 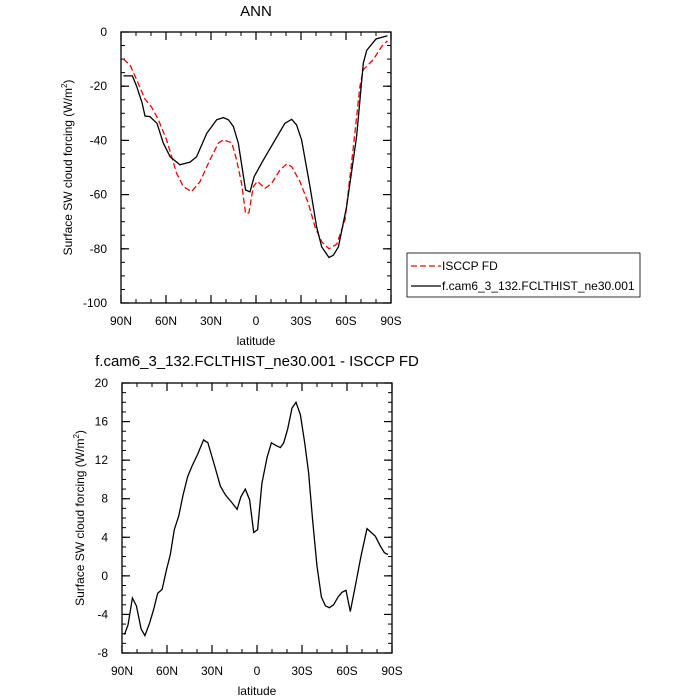 I want to click on y-tick-label: -80, so click(x=99, y=249).